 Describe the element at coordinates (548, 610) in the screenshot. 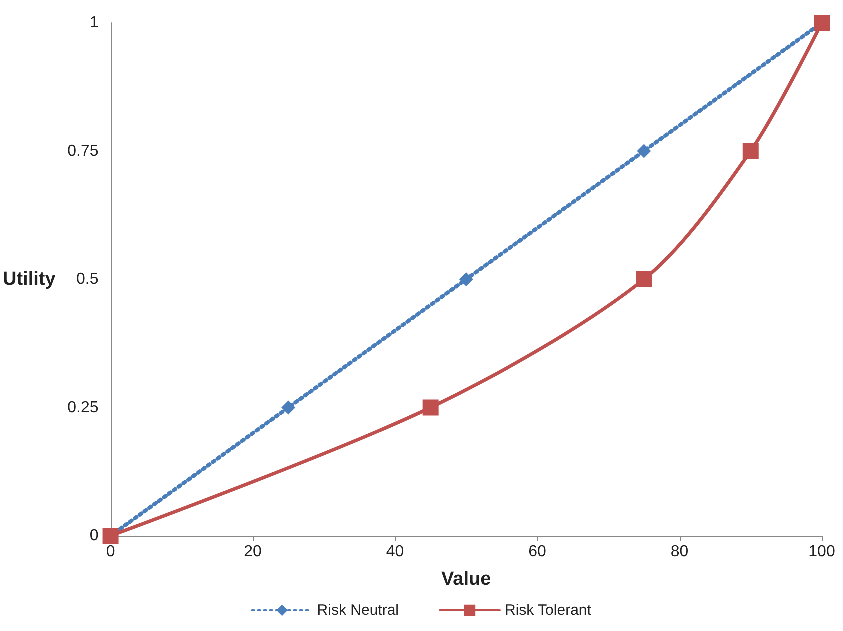

I see `legend-label: Risk Tolerant` at that location.